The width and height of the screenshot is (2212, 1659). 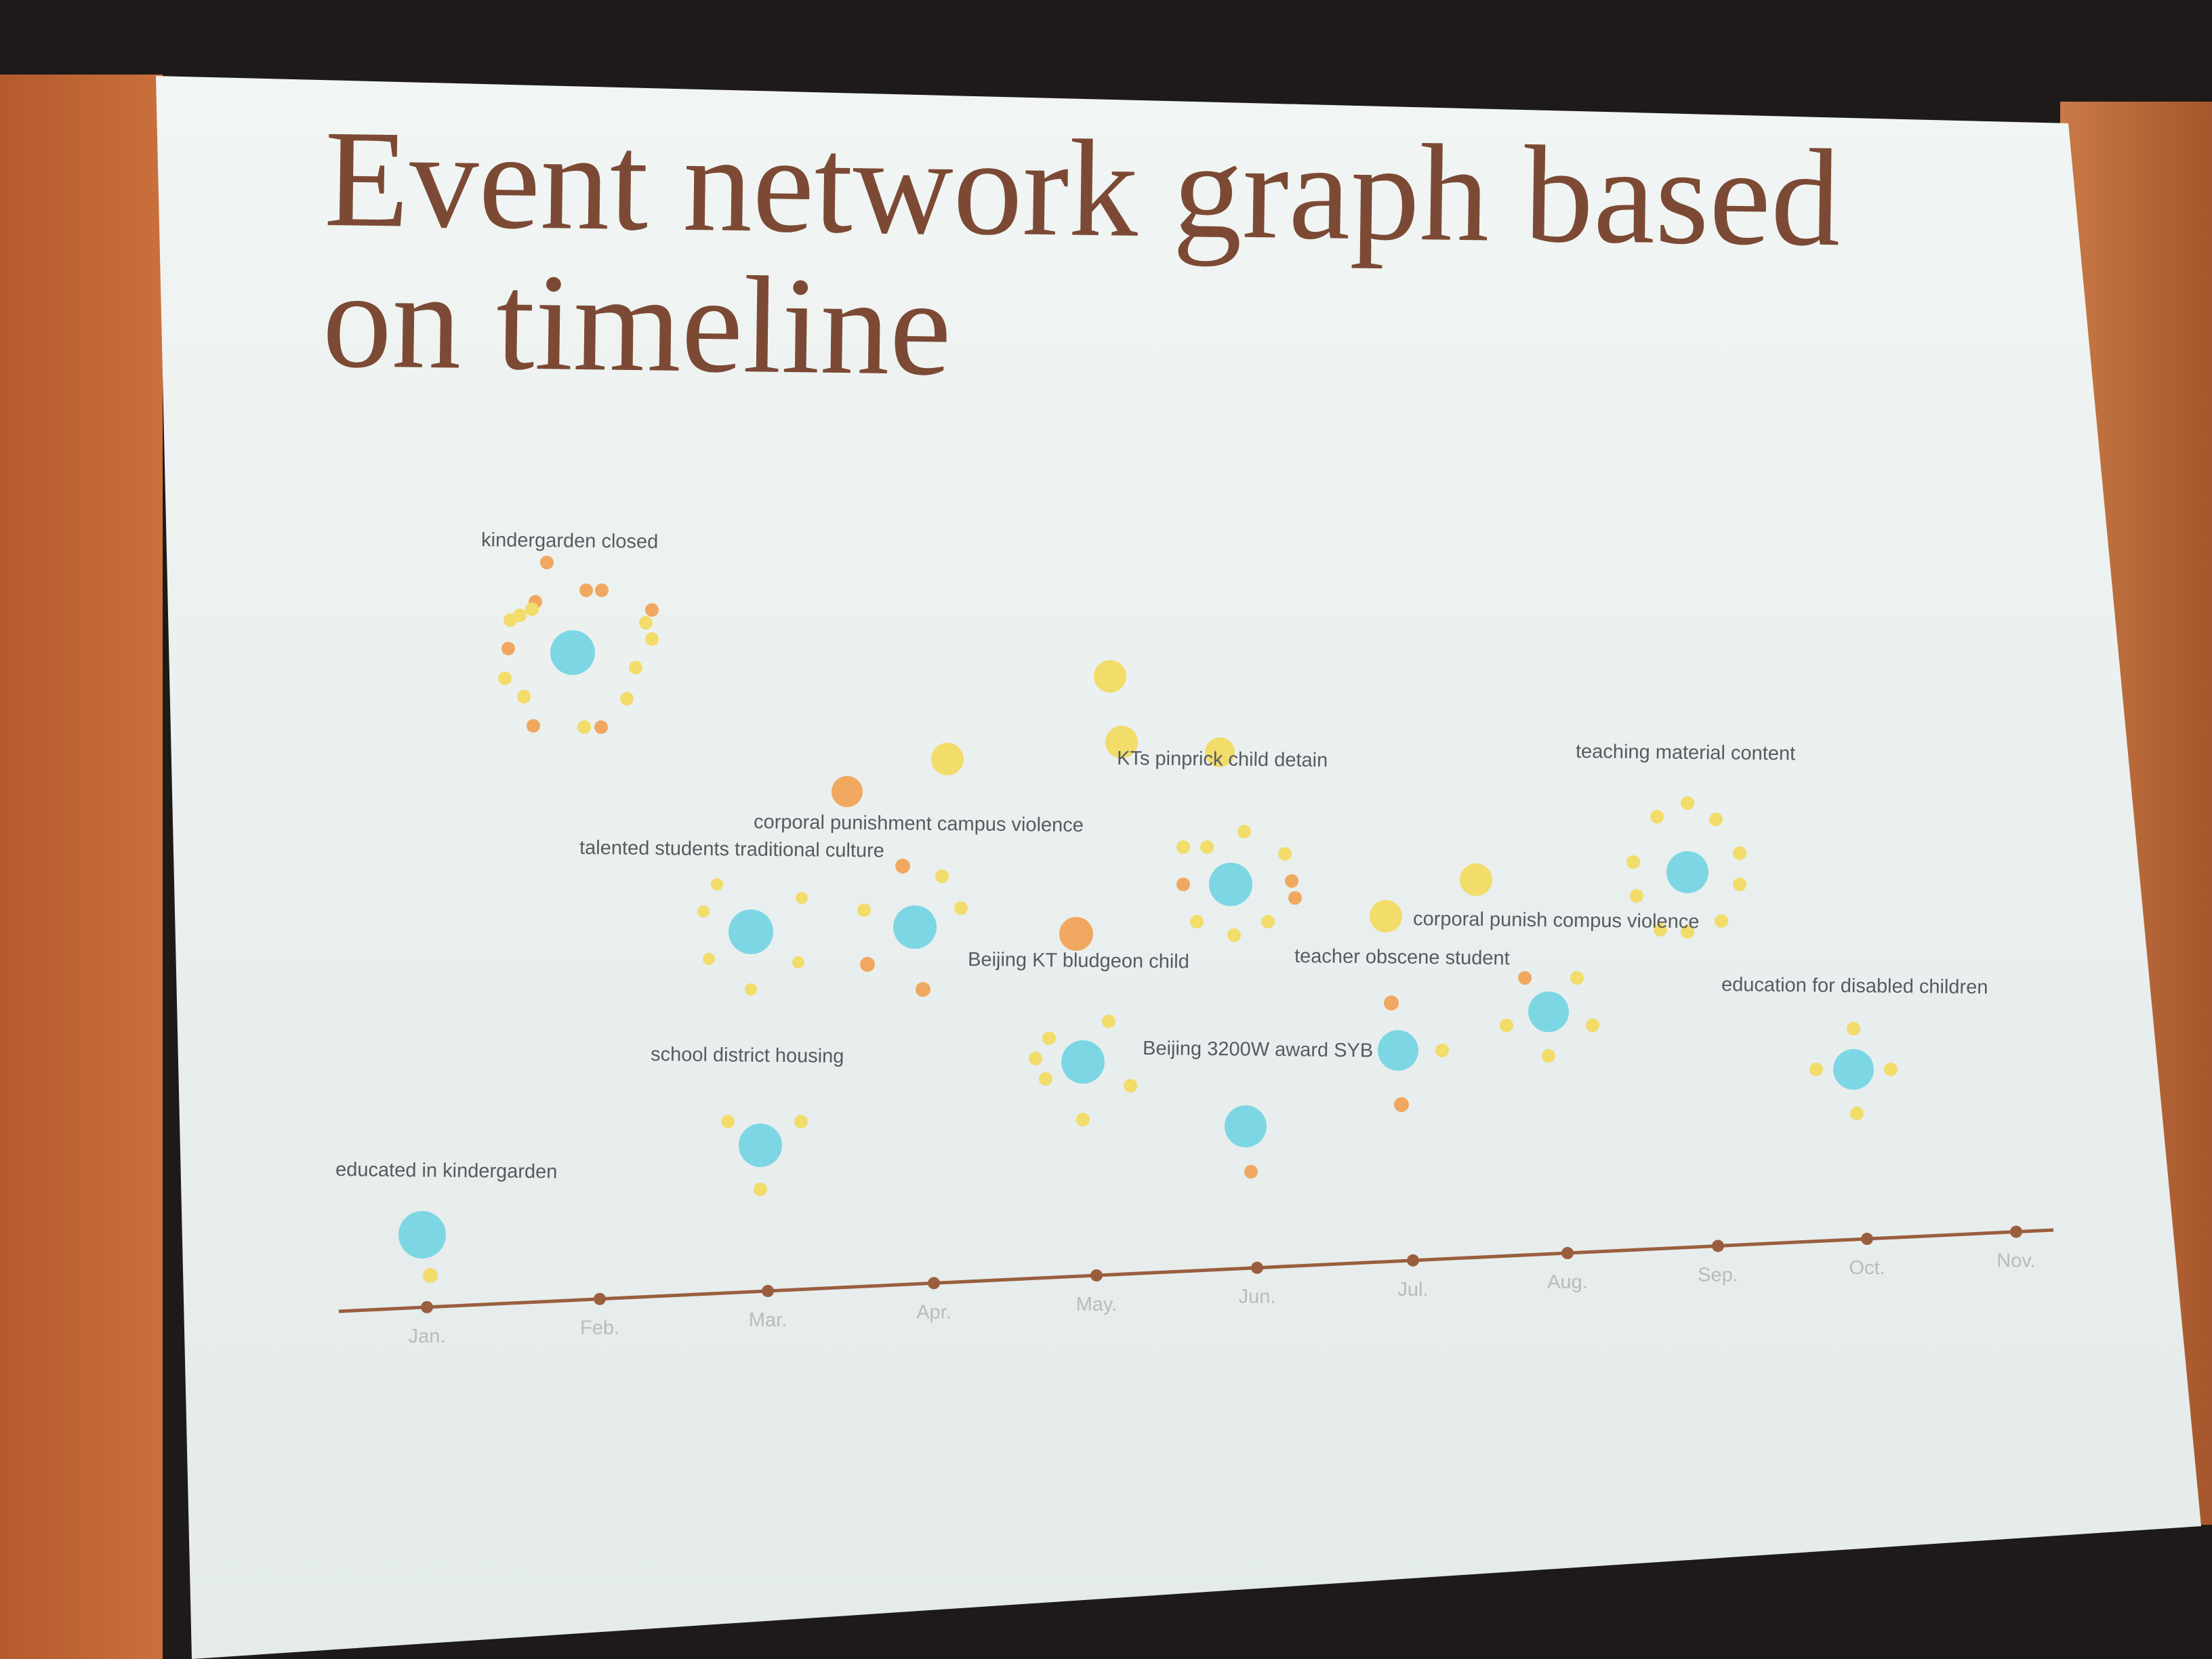 What do you see at coordinates (1855, 986) in the screenshot?
I see `event-label: education for disabled children` at bounding box center [1855, 986].